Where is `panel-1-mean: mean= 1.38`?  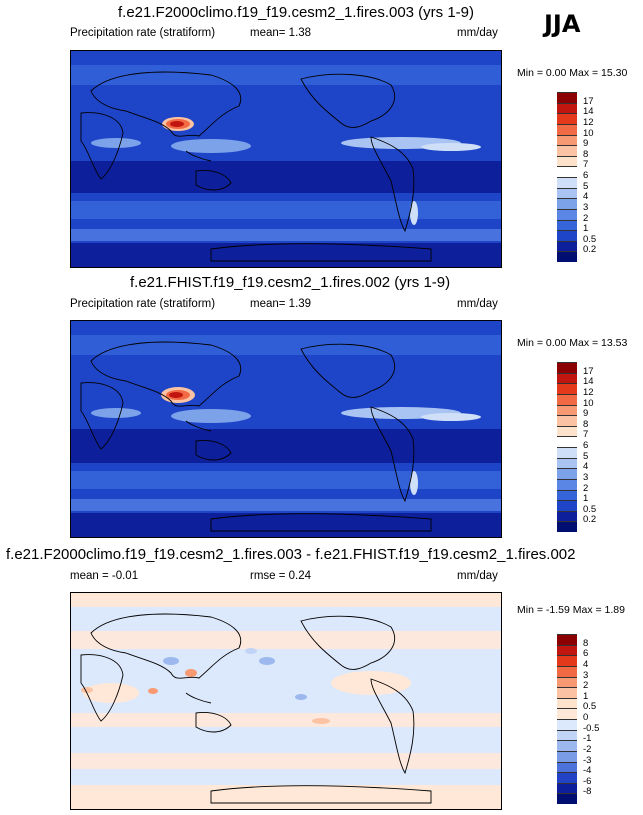 panel-1-mean: mean= 1.38 is located at coordinates (281, 33).